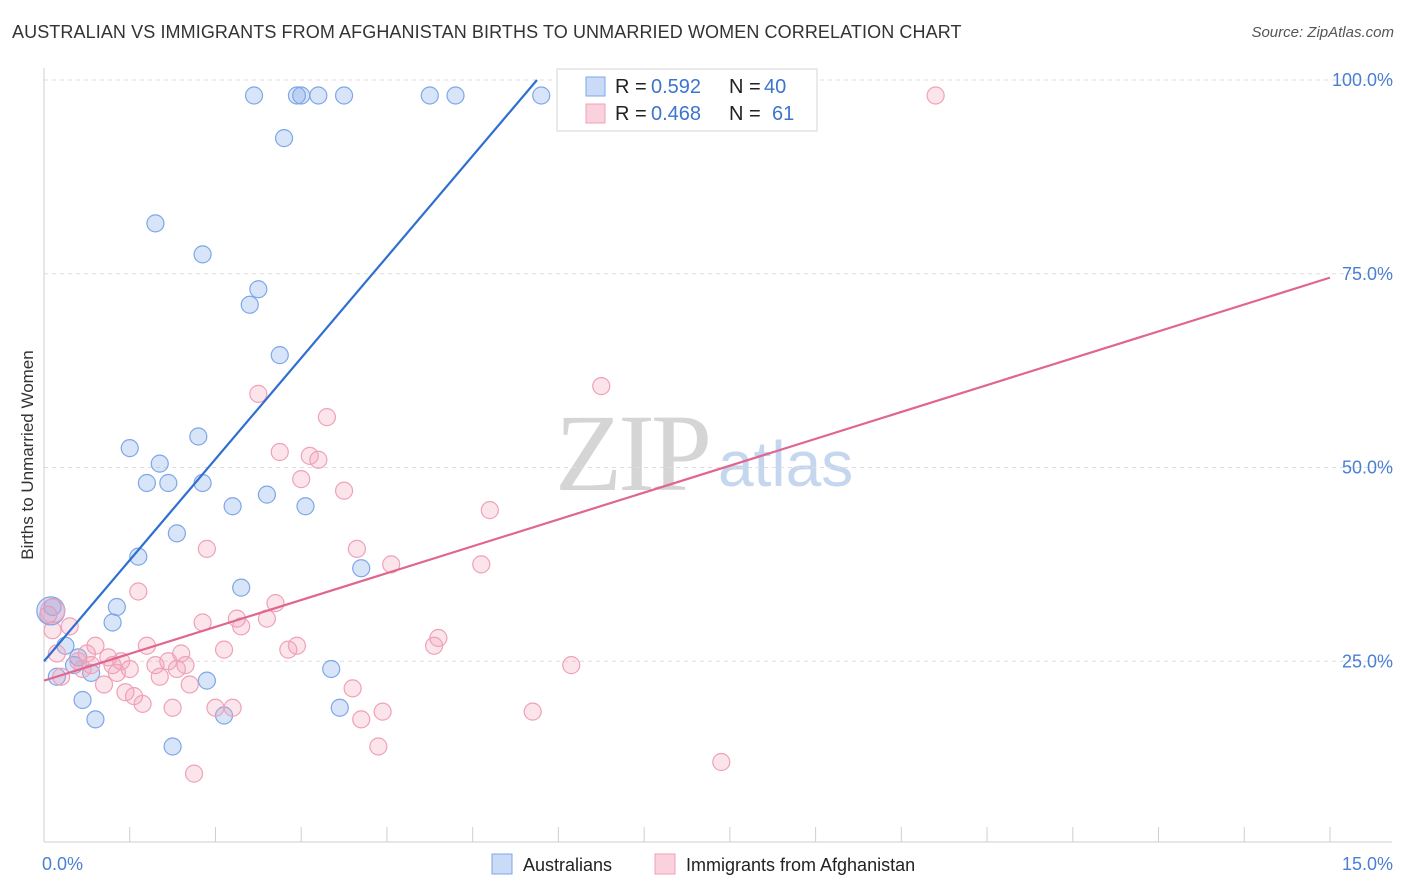  I want to click on x-tick-labels: 0.0% 15.0%, so click(717, 864).